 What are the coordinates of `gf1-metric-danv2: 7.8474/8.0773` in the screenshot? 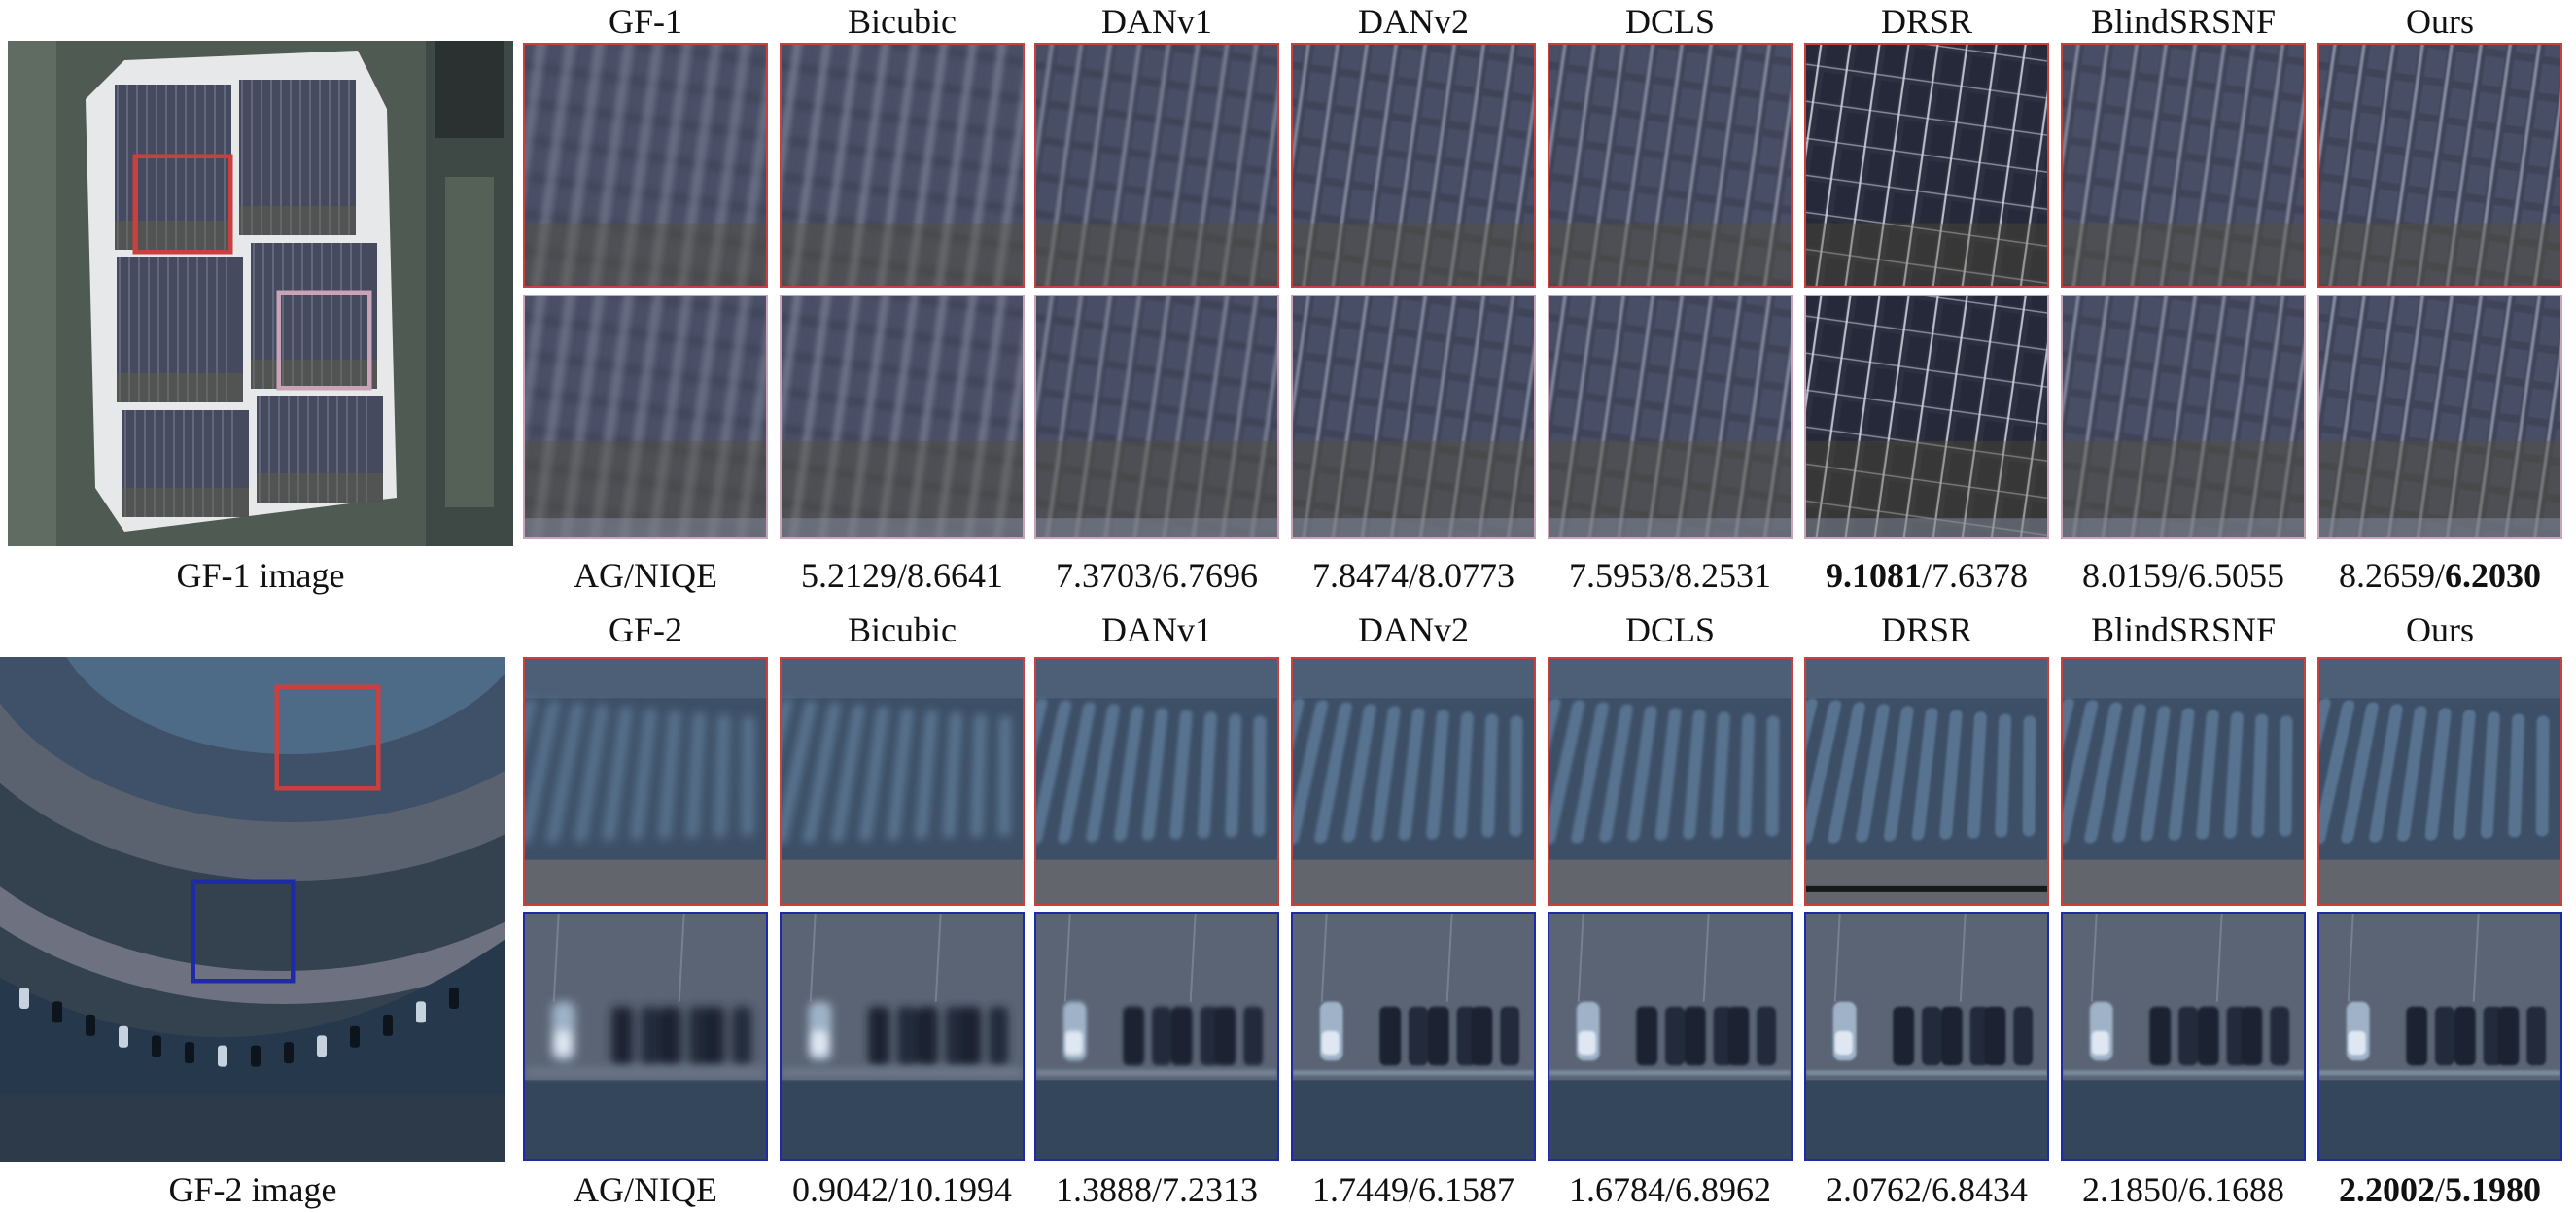 It's located at (1412, 575).